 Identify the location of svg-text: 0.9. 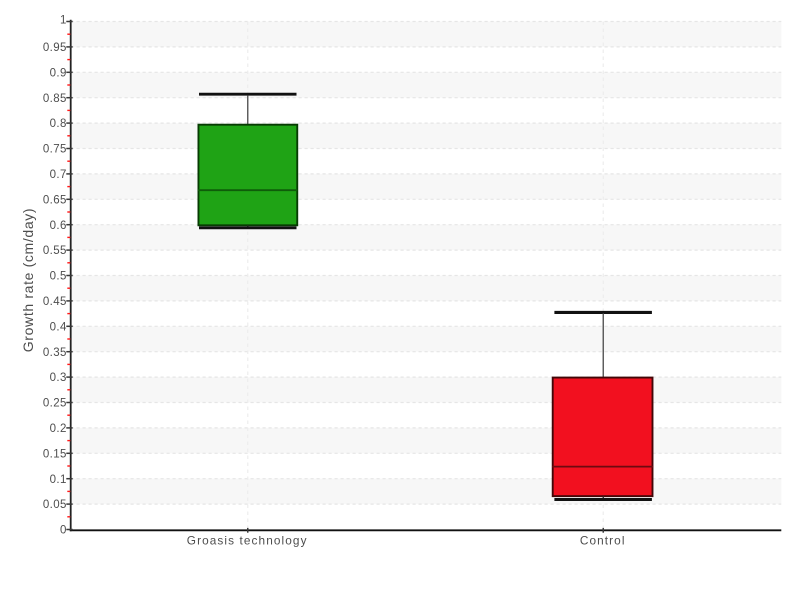
(58, 73).